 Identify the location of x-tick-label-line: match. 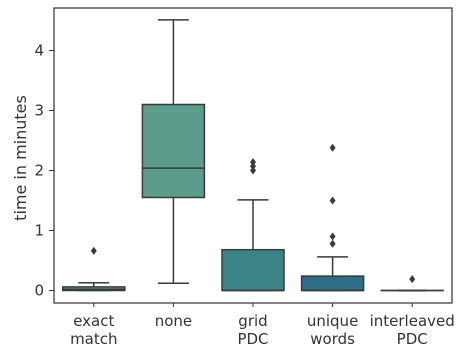
(93, 339).